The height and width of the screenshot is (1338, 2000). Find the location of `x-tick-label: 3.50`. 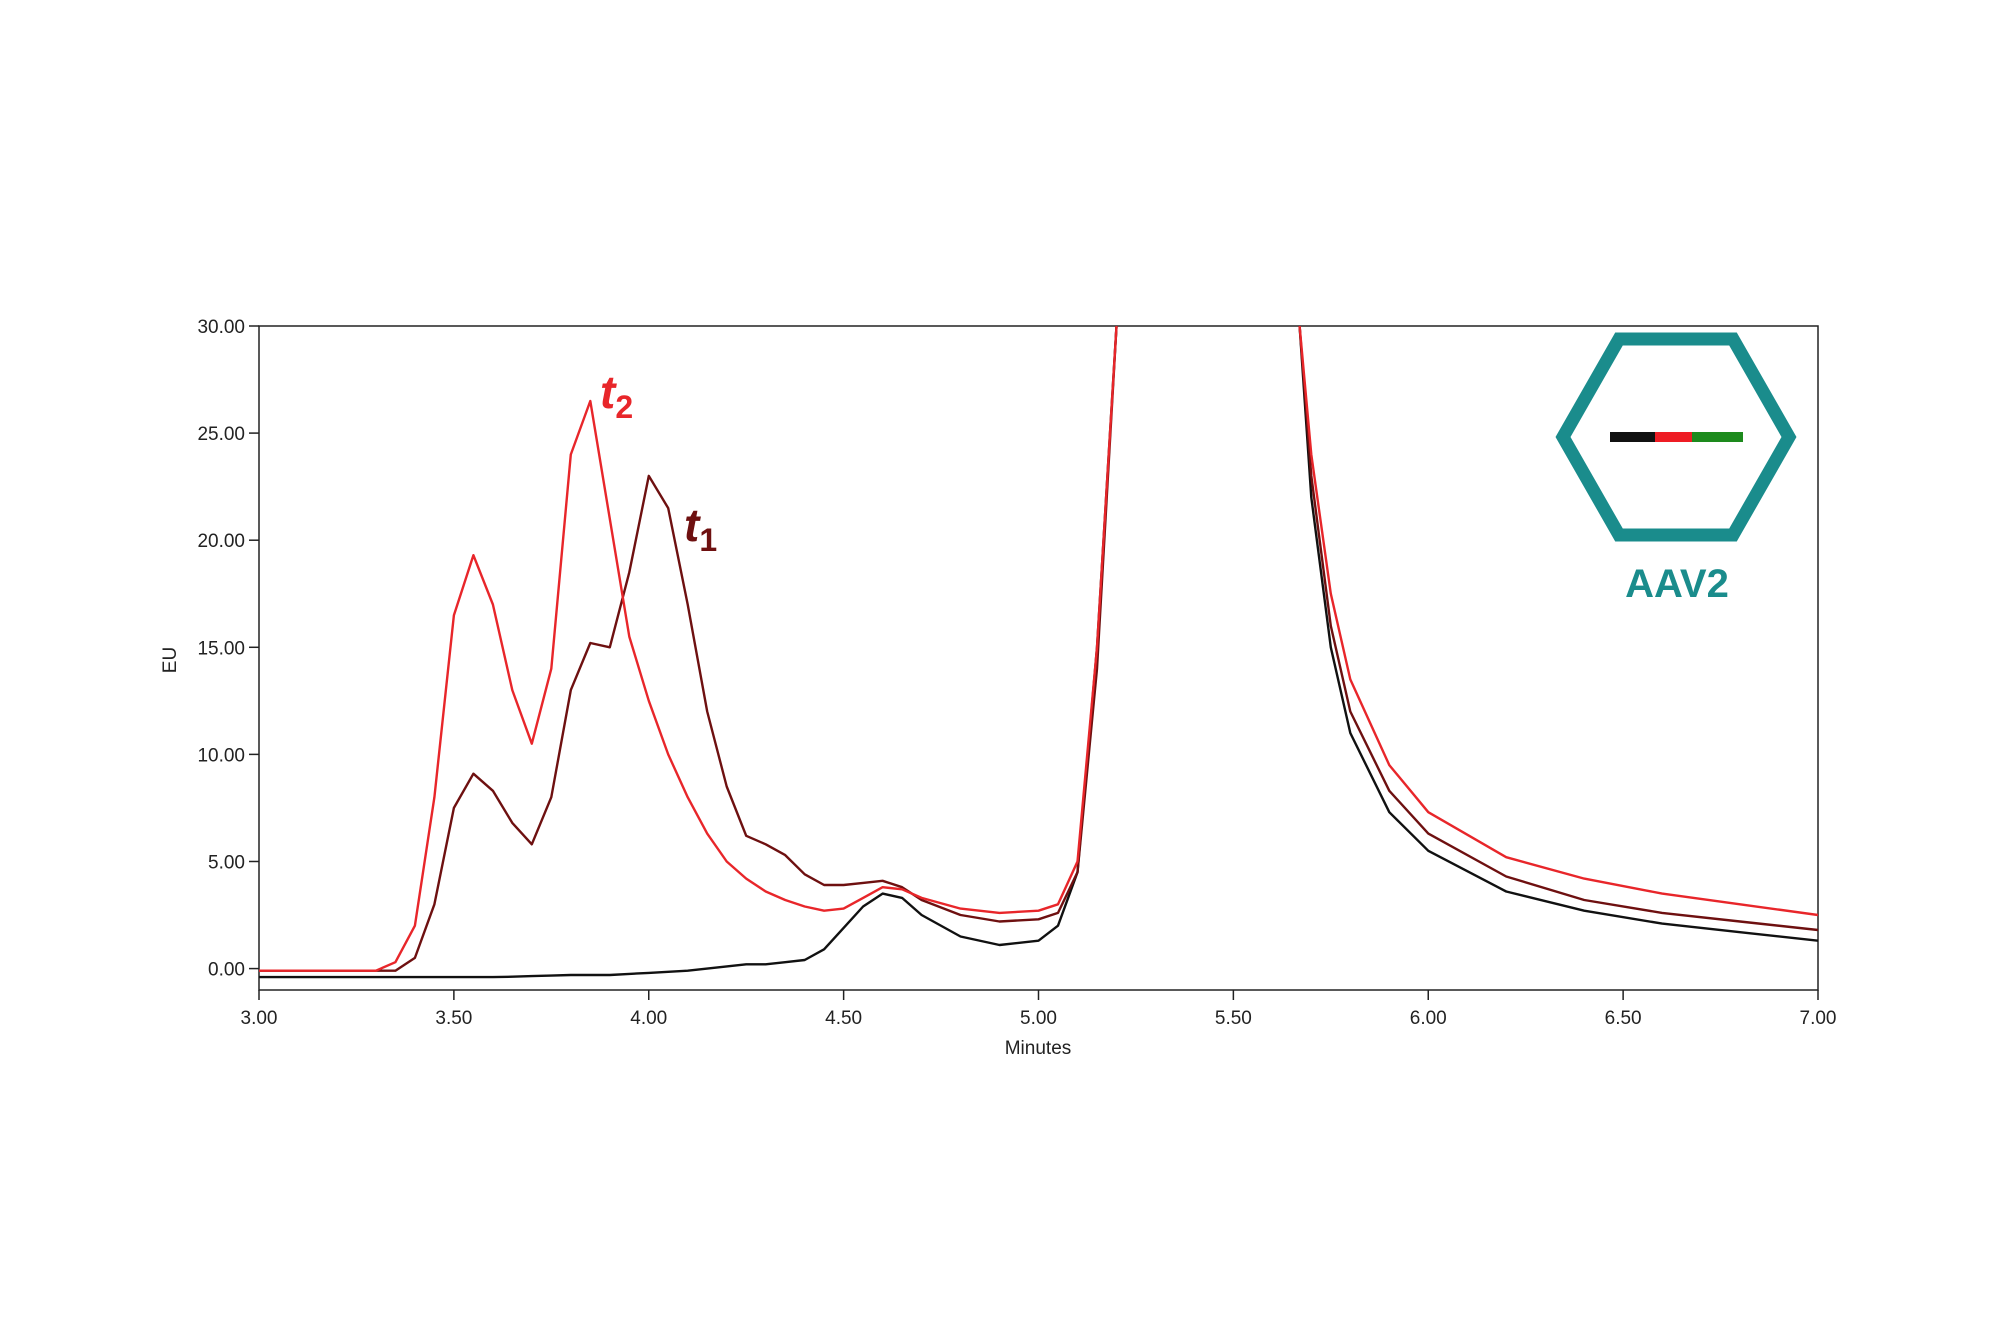

x-tick-label: 3.50 is located at coordinates (453, 1018).